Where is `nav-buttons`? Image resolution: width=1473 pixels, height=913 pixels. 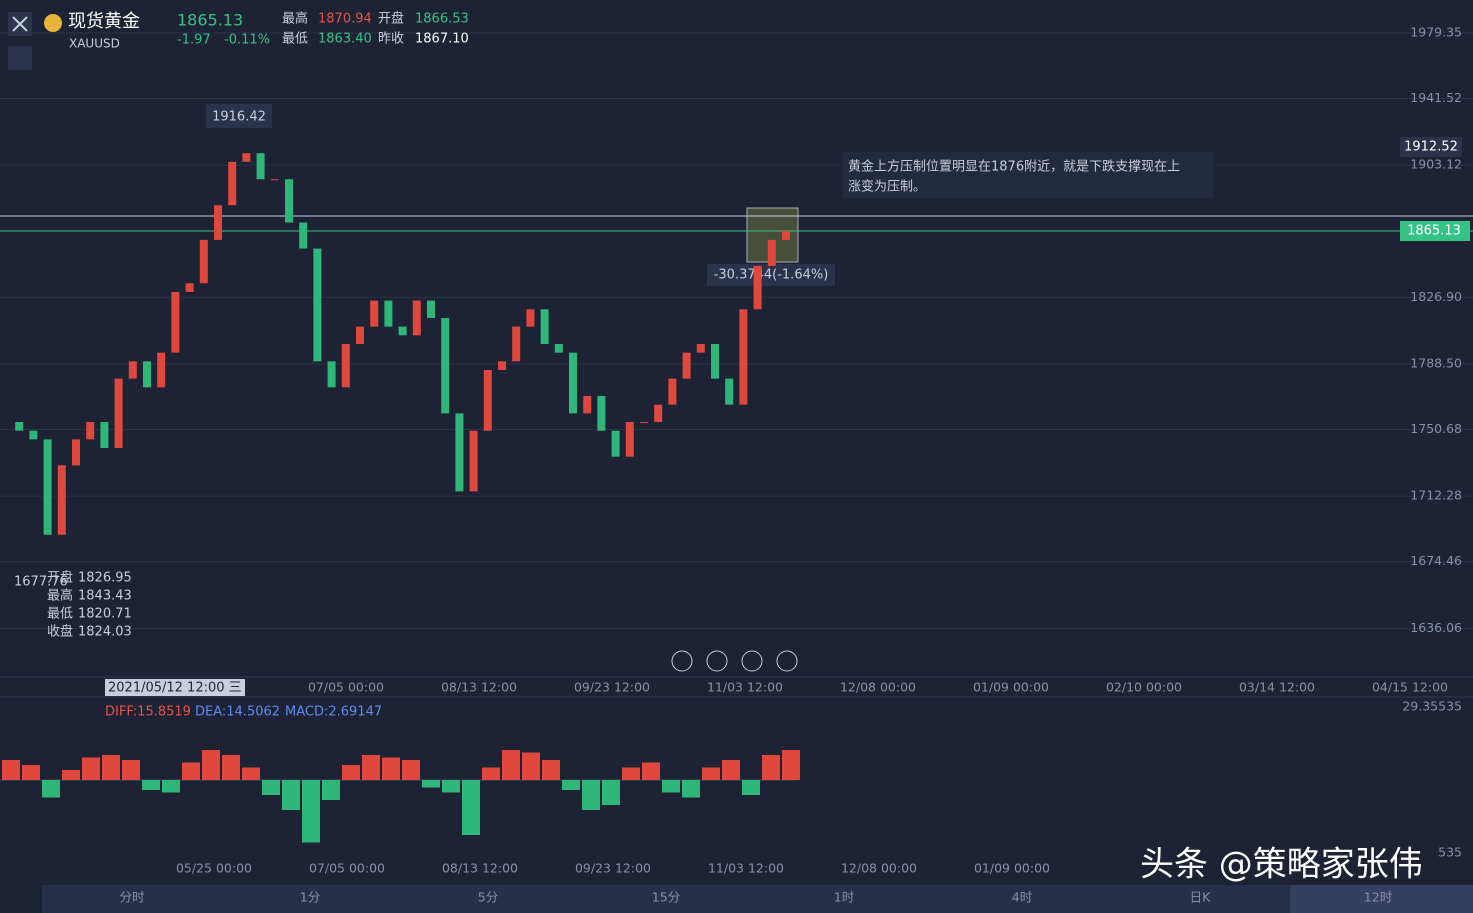
nav-buttons is located at coordinates (734, 661).